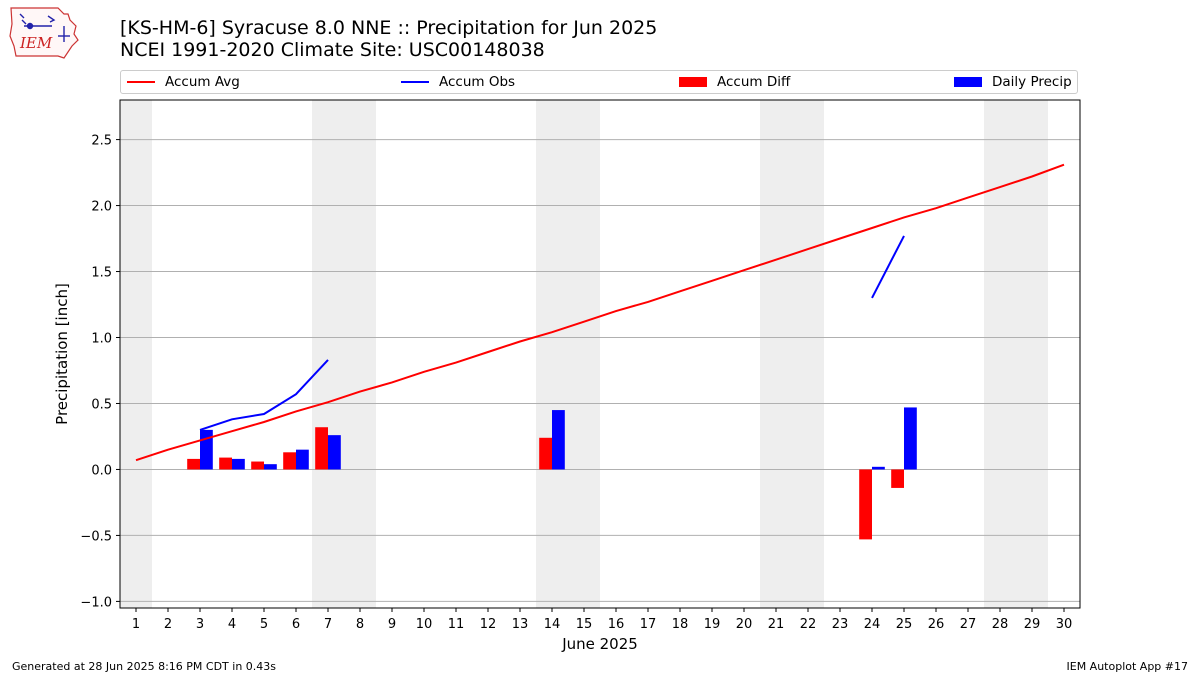 The image size is (1200, 675). I want to click on y-tick-label: 0.0, so click(101, 470).